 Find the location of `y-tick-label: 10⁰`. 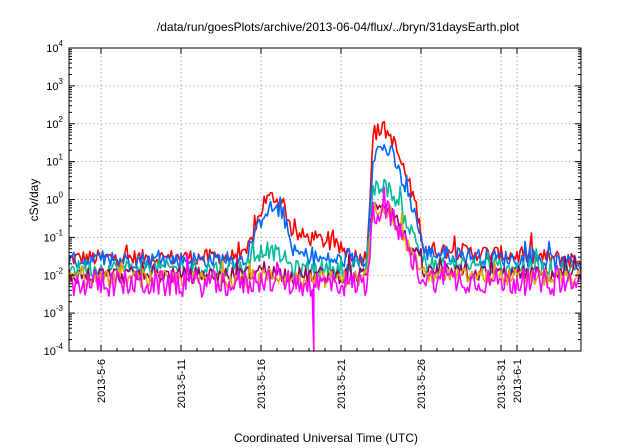

y-tick-label: 10⁰ is located at coordinates (54, 199).